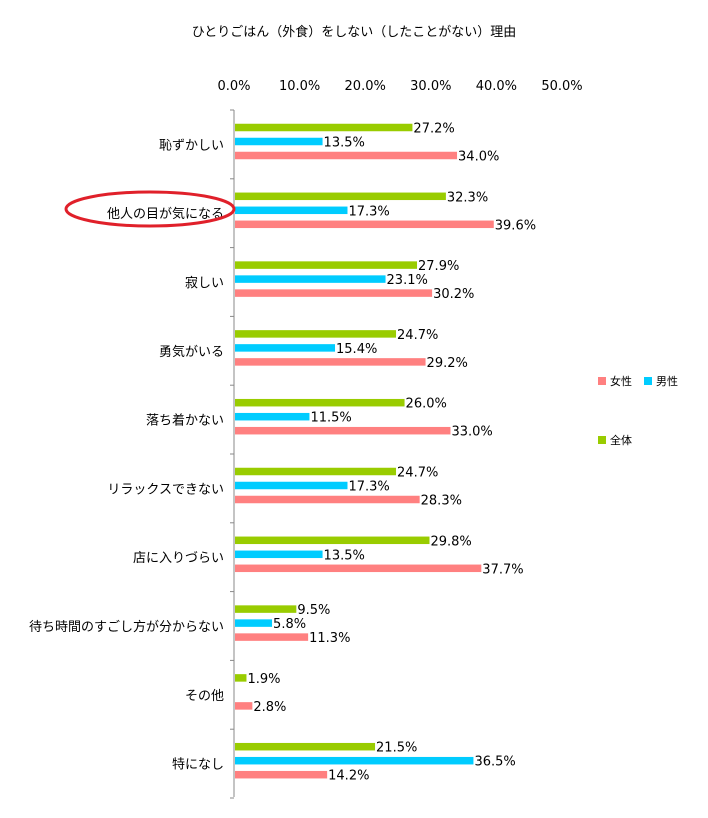 Image resolution: width=708 pixels, height=818 pixels. What do you see at coordinates (621, 381) in the screenshot?
I see `legend-label: 女性` at bounding box center [621, 381].